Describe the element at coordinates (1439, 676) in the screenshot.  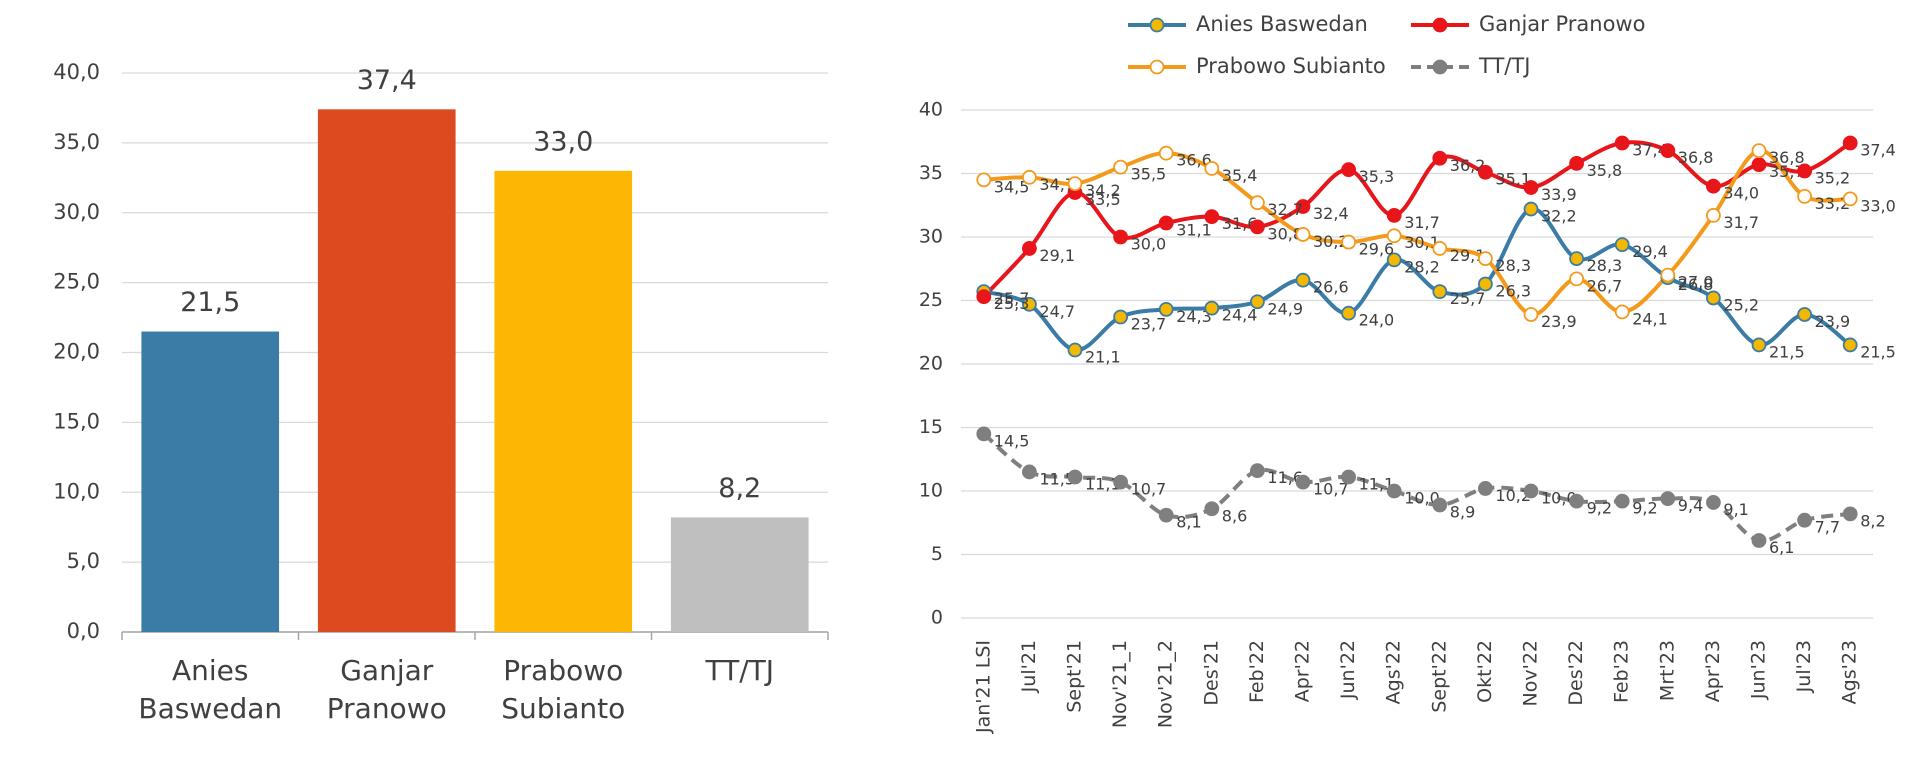
I see `x-tick-label: Sept'22` at that location.